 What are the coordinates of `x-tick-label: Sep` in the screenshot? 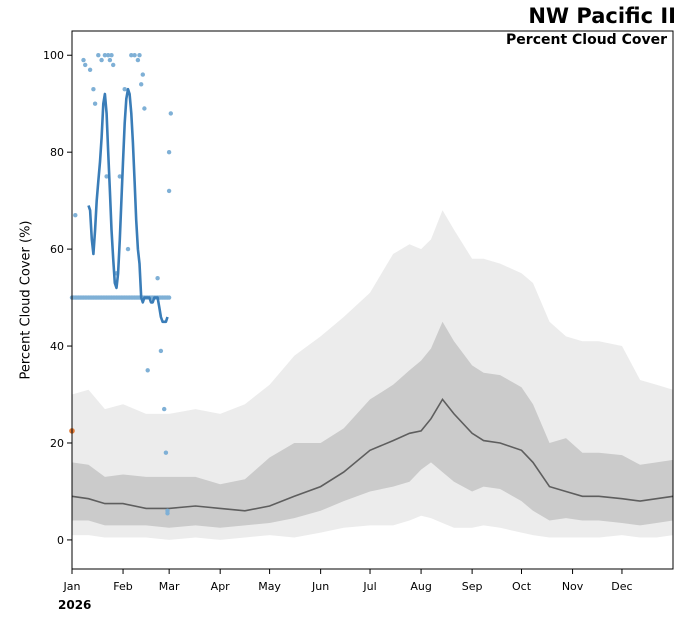 It's located at (472, 586).